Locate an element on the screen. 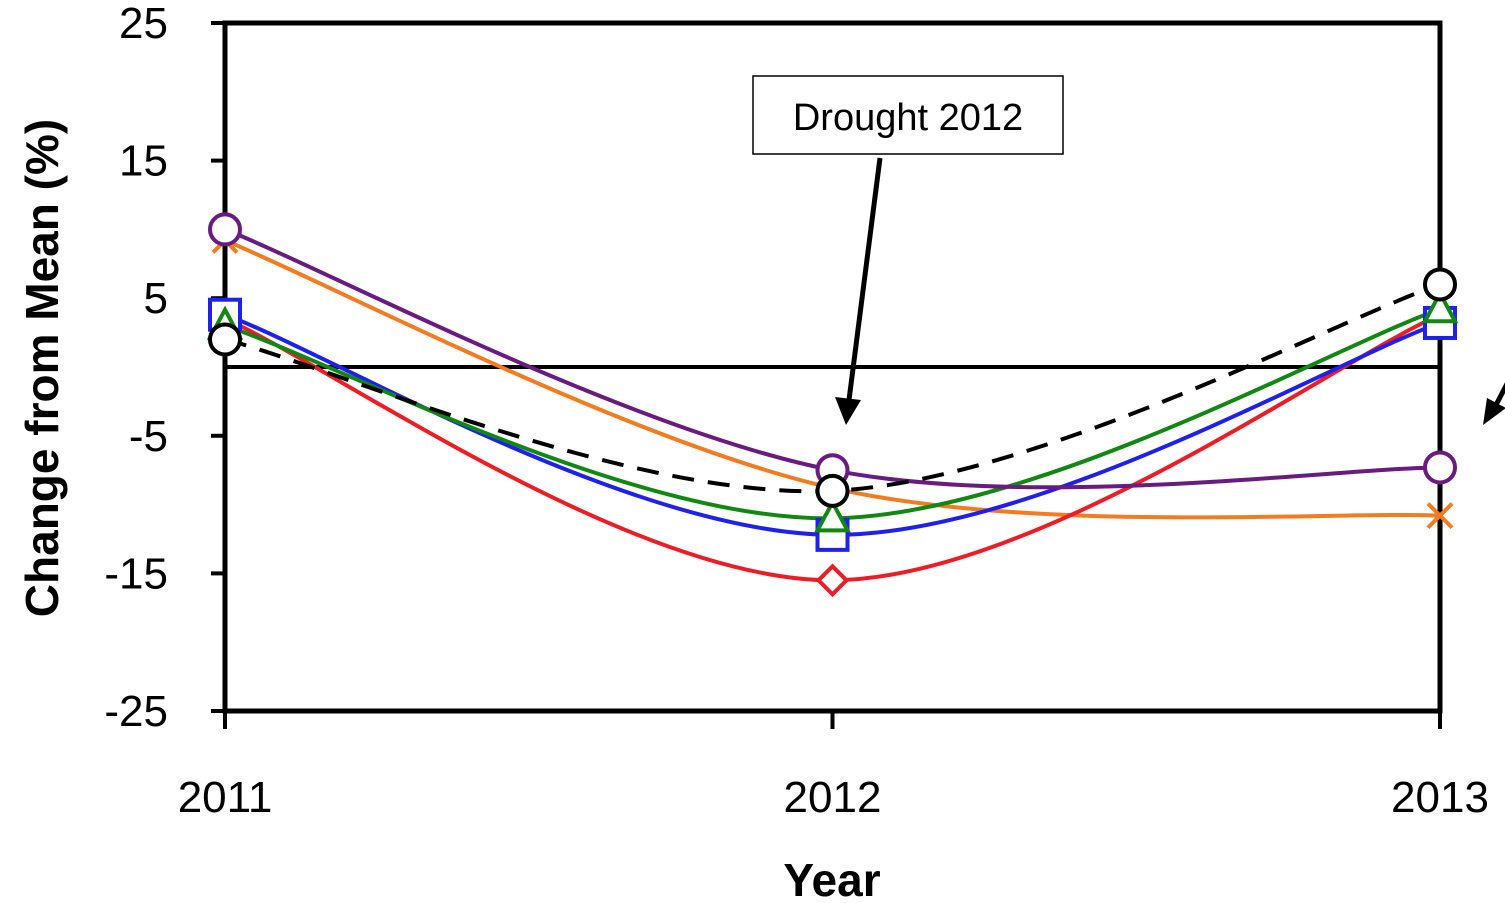  x-axis-ticks: 2011 2012 2013 is located at coordinates (833, 766).